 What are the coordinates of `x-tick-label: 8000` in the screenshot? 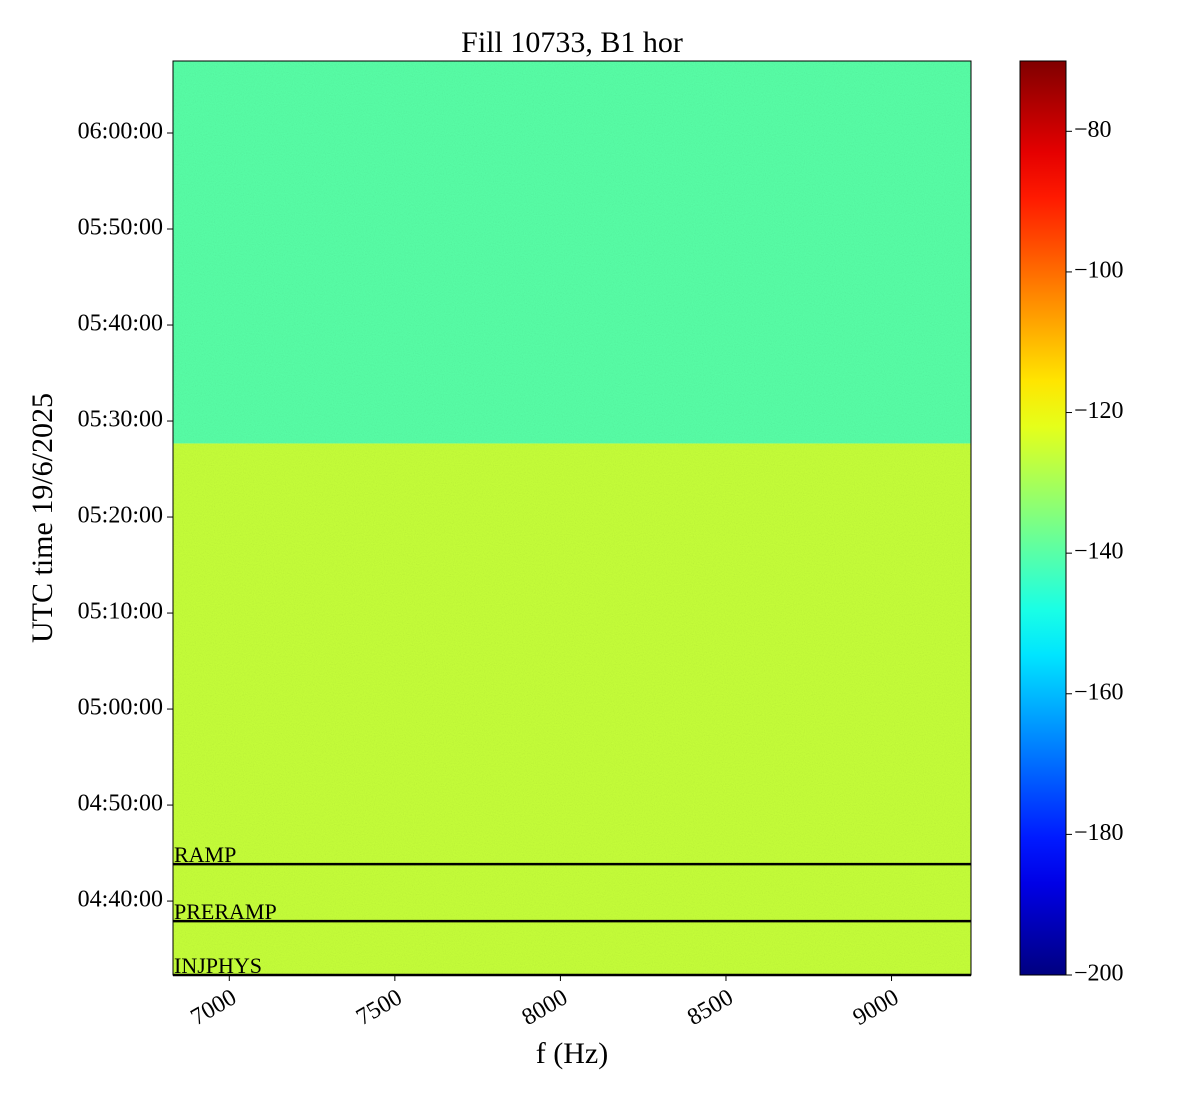 It's located at (545, 1007).